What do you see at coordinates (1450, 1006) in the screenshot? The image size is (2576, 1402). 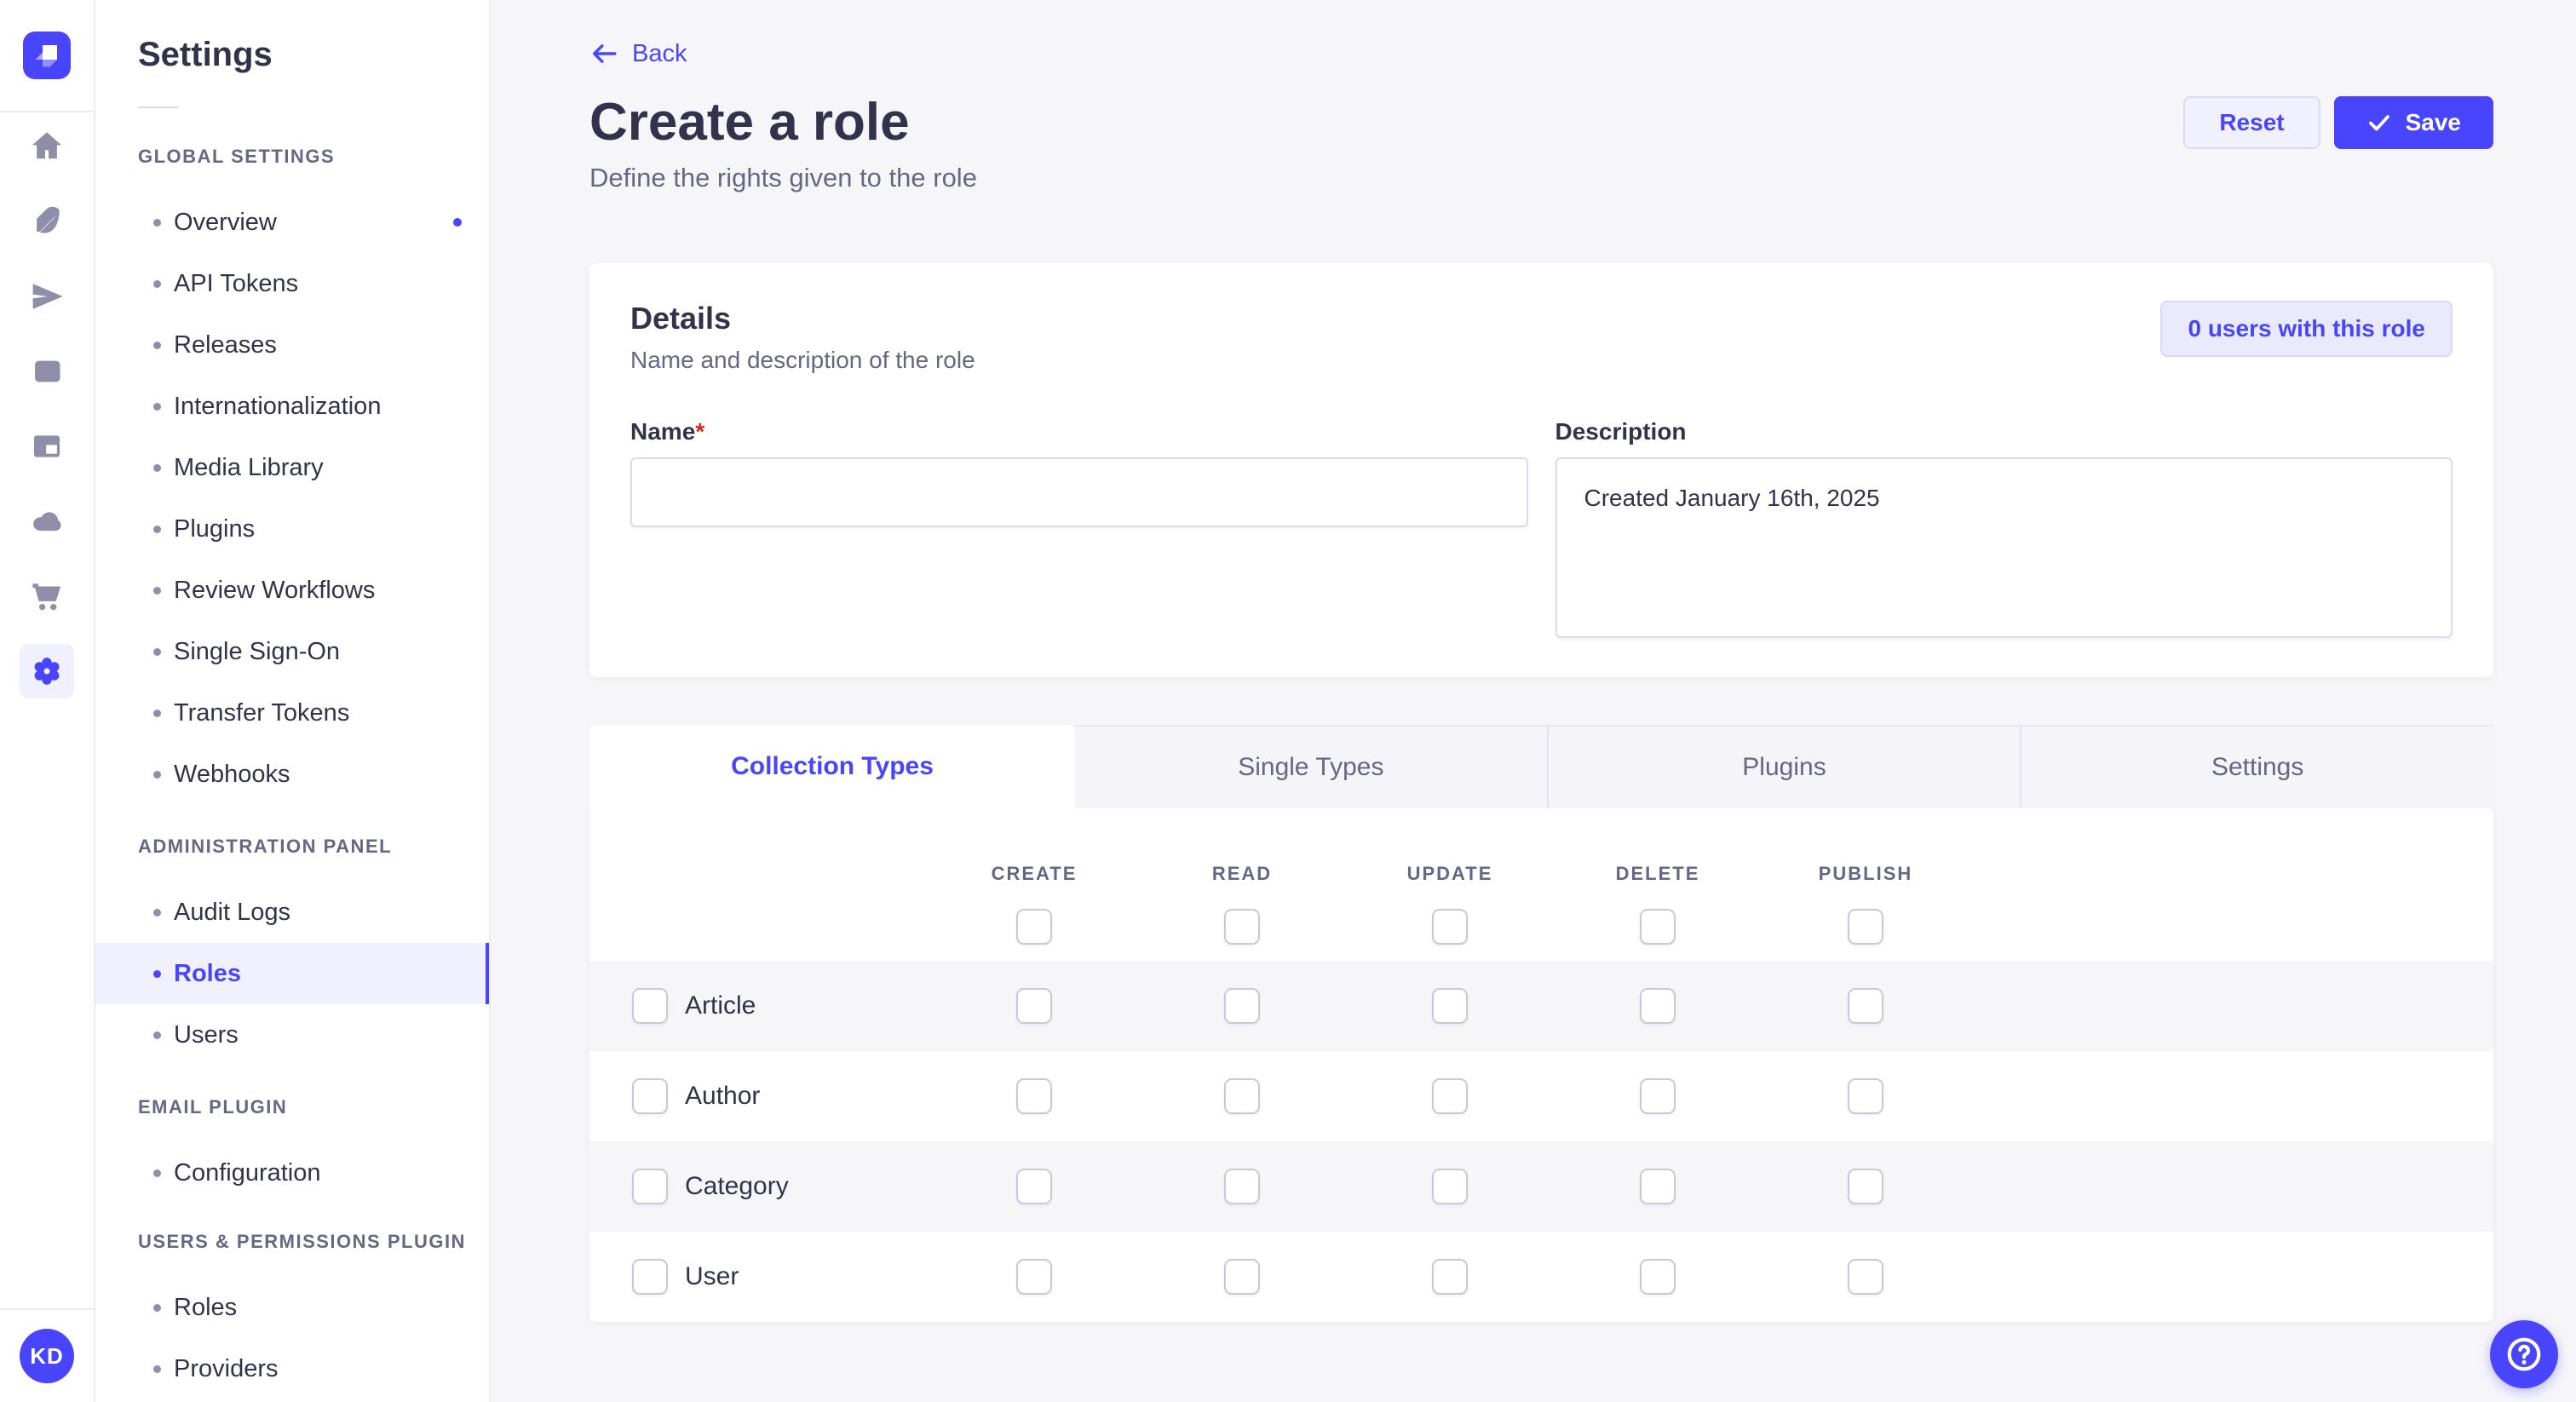 I see `permission-checkbox-article-update` at bounding box center [1450, 1006].